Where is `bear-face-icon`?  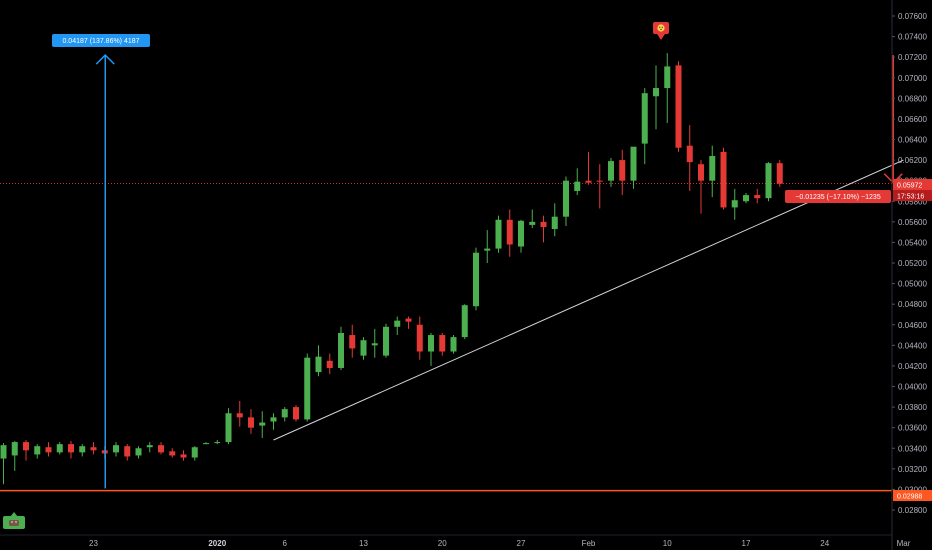
bear-face-icon is located at coordinates (661, 31).